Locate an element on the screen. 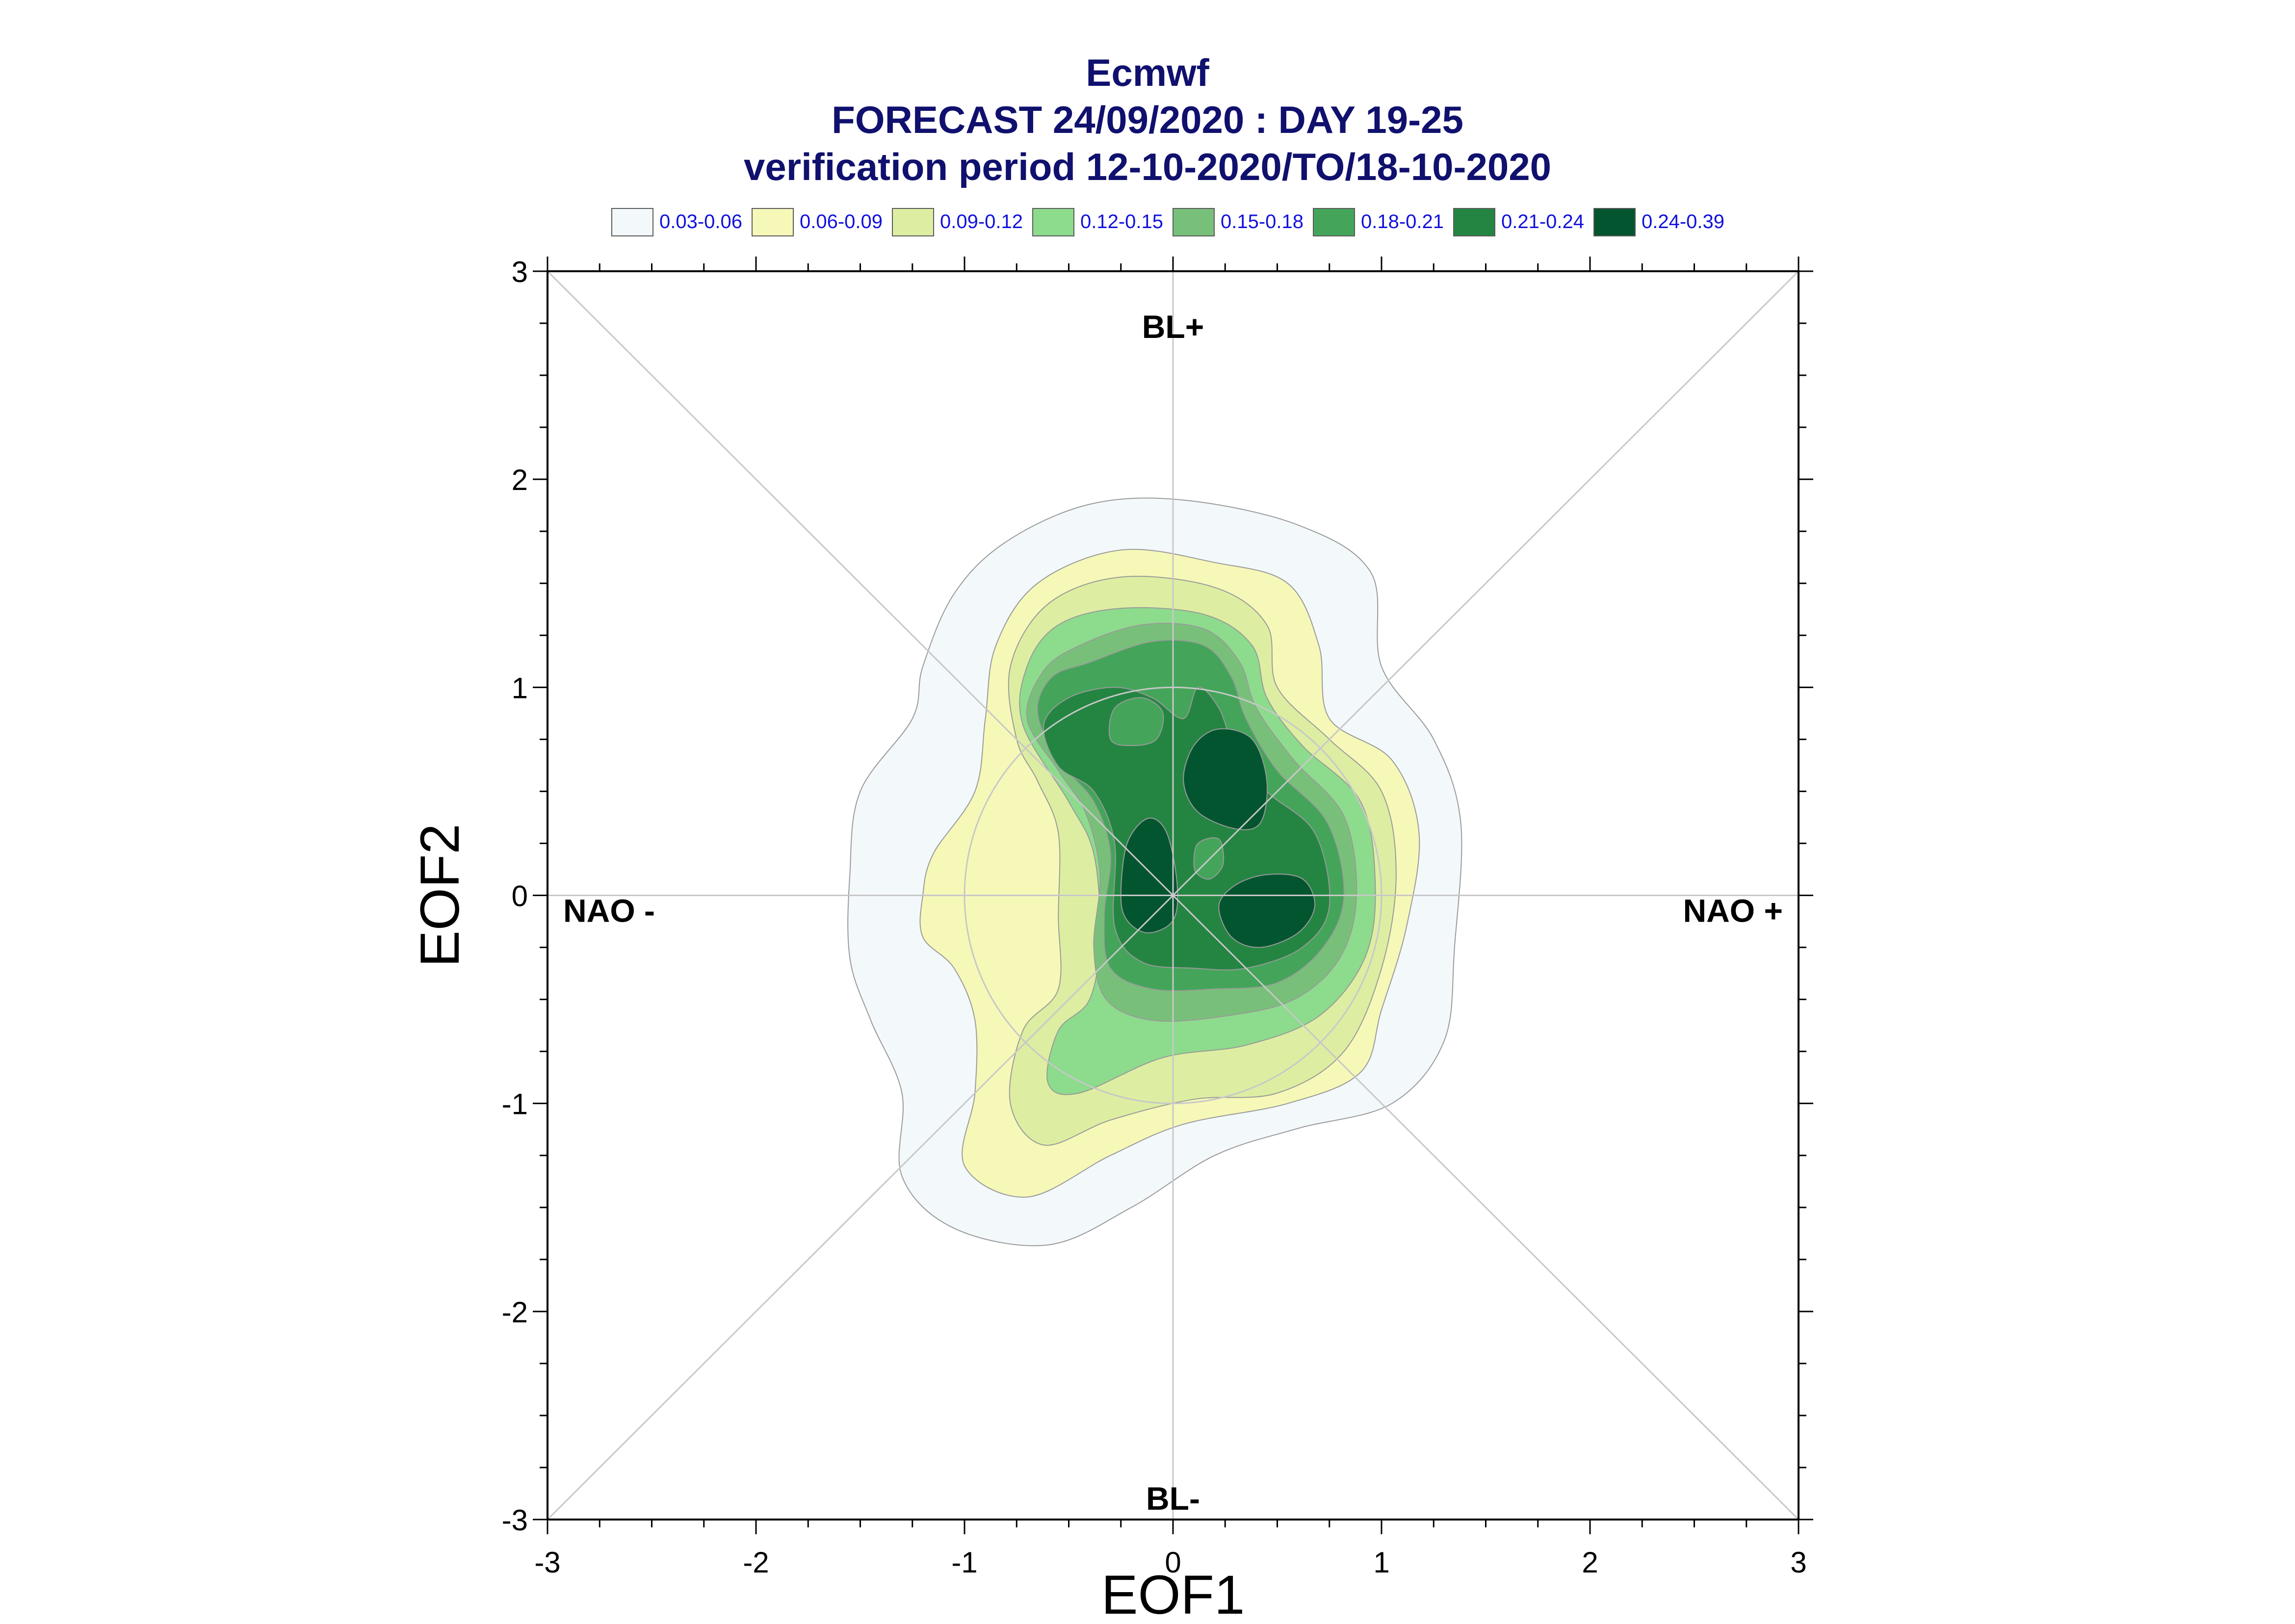  legend-label: 0.18-0.21 is located at coordinates (1402, 221).